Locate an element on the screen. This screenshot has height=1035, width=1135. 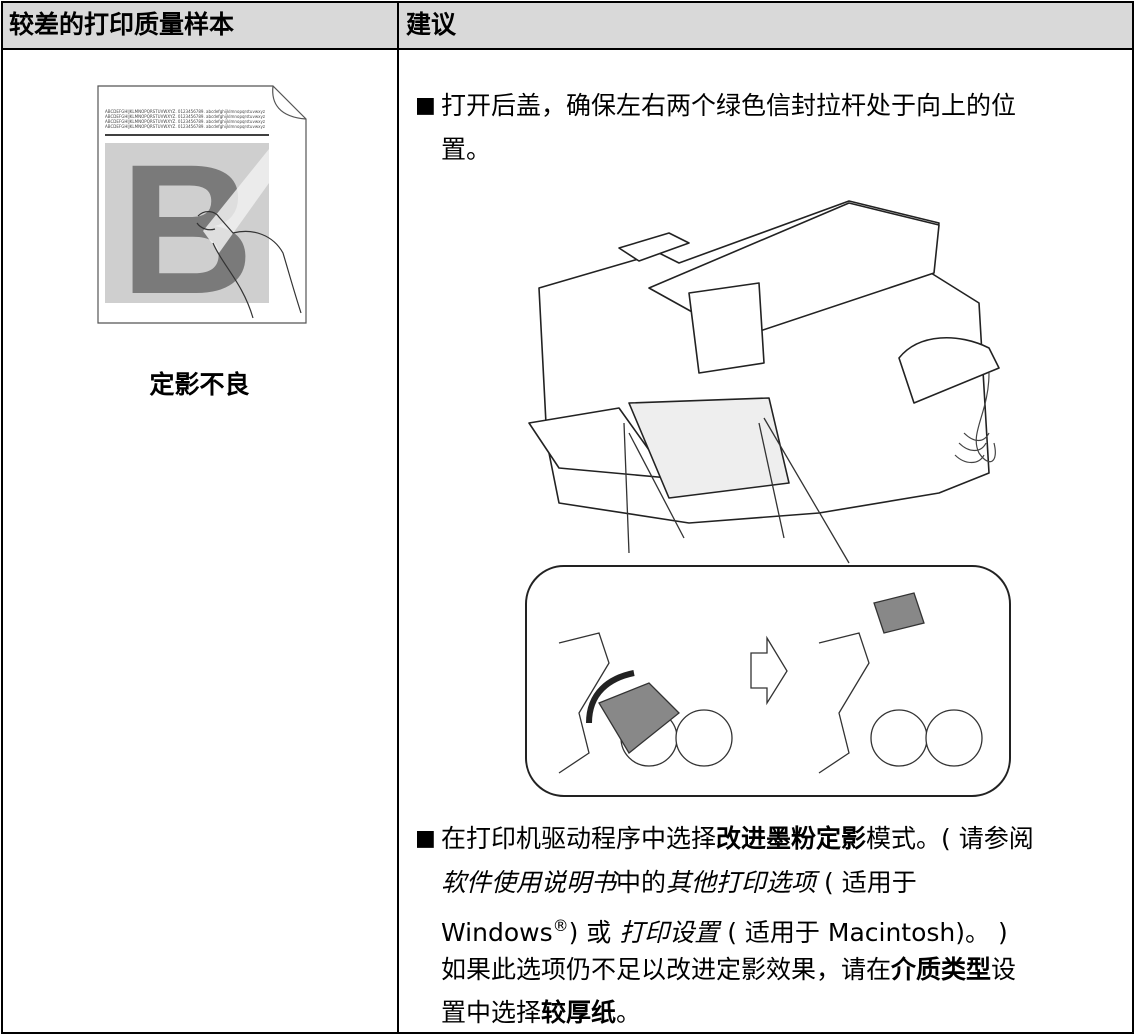
header-cell: 较差的打印质量样本 is located at coordinates (122, 24).